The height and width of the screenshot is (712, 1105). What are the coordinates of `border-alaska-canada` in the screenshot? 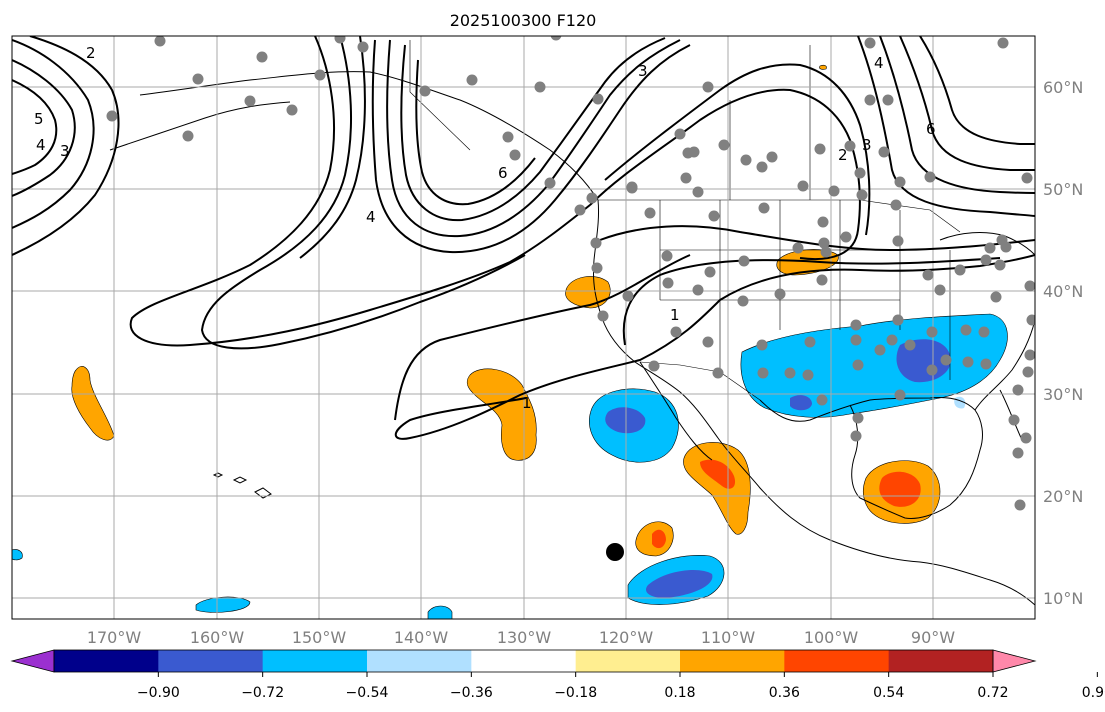 It's located at (440, 95).